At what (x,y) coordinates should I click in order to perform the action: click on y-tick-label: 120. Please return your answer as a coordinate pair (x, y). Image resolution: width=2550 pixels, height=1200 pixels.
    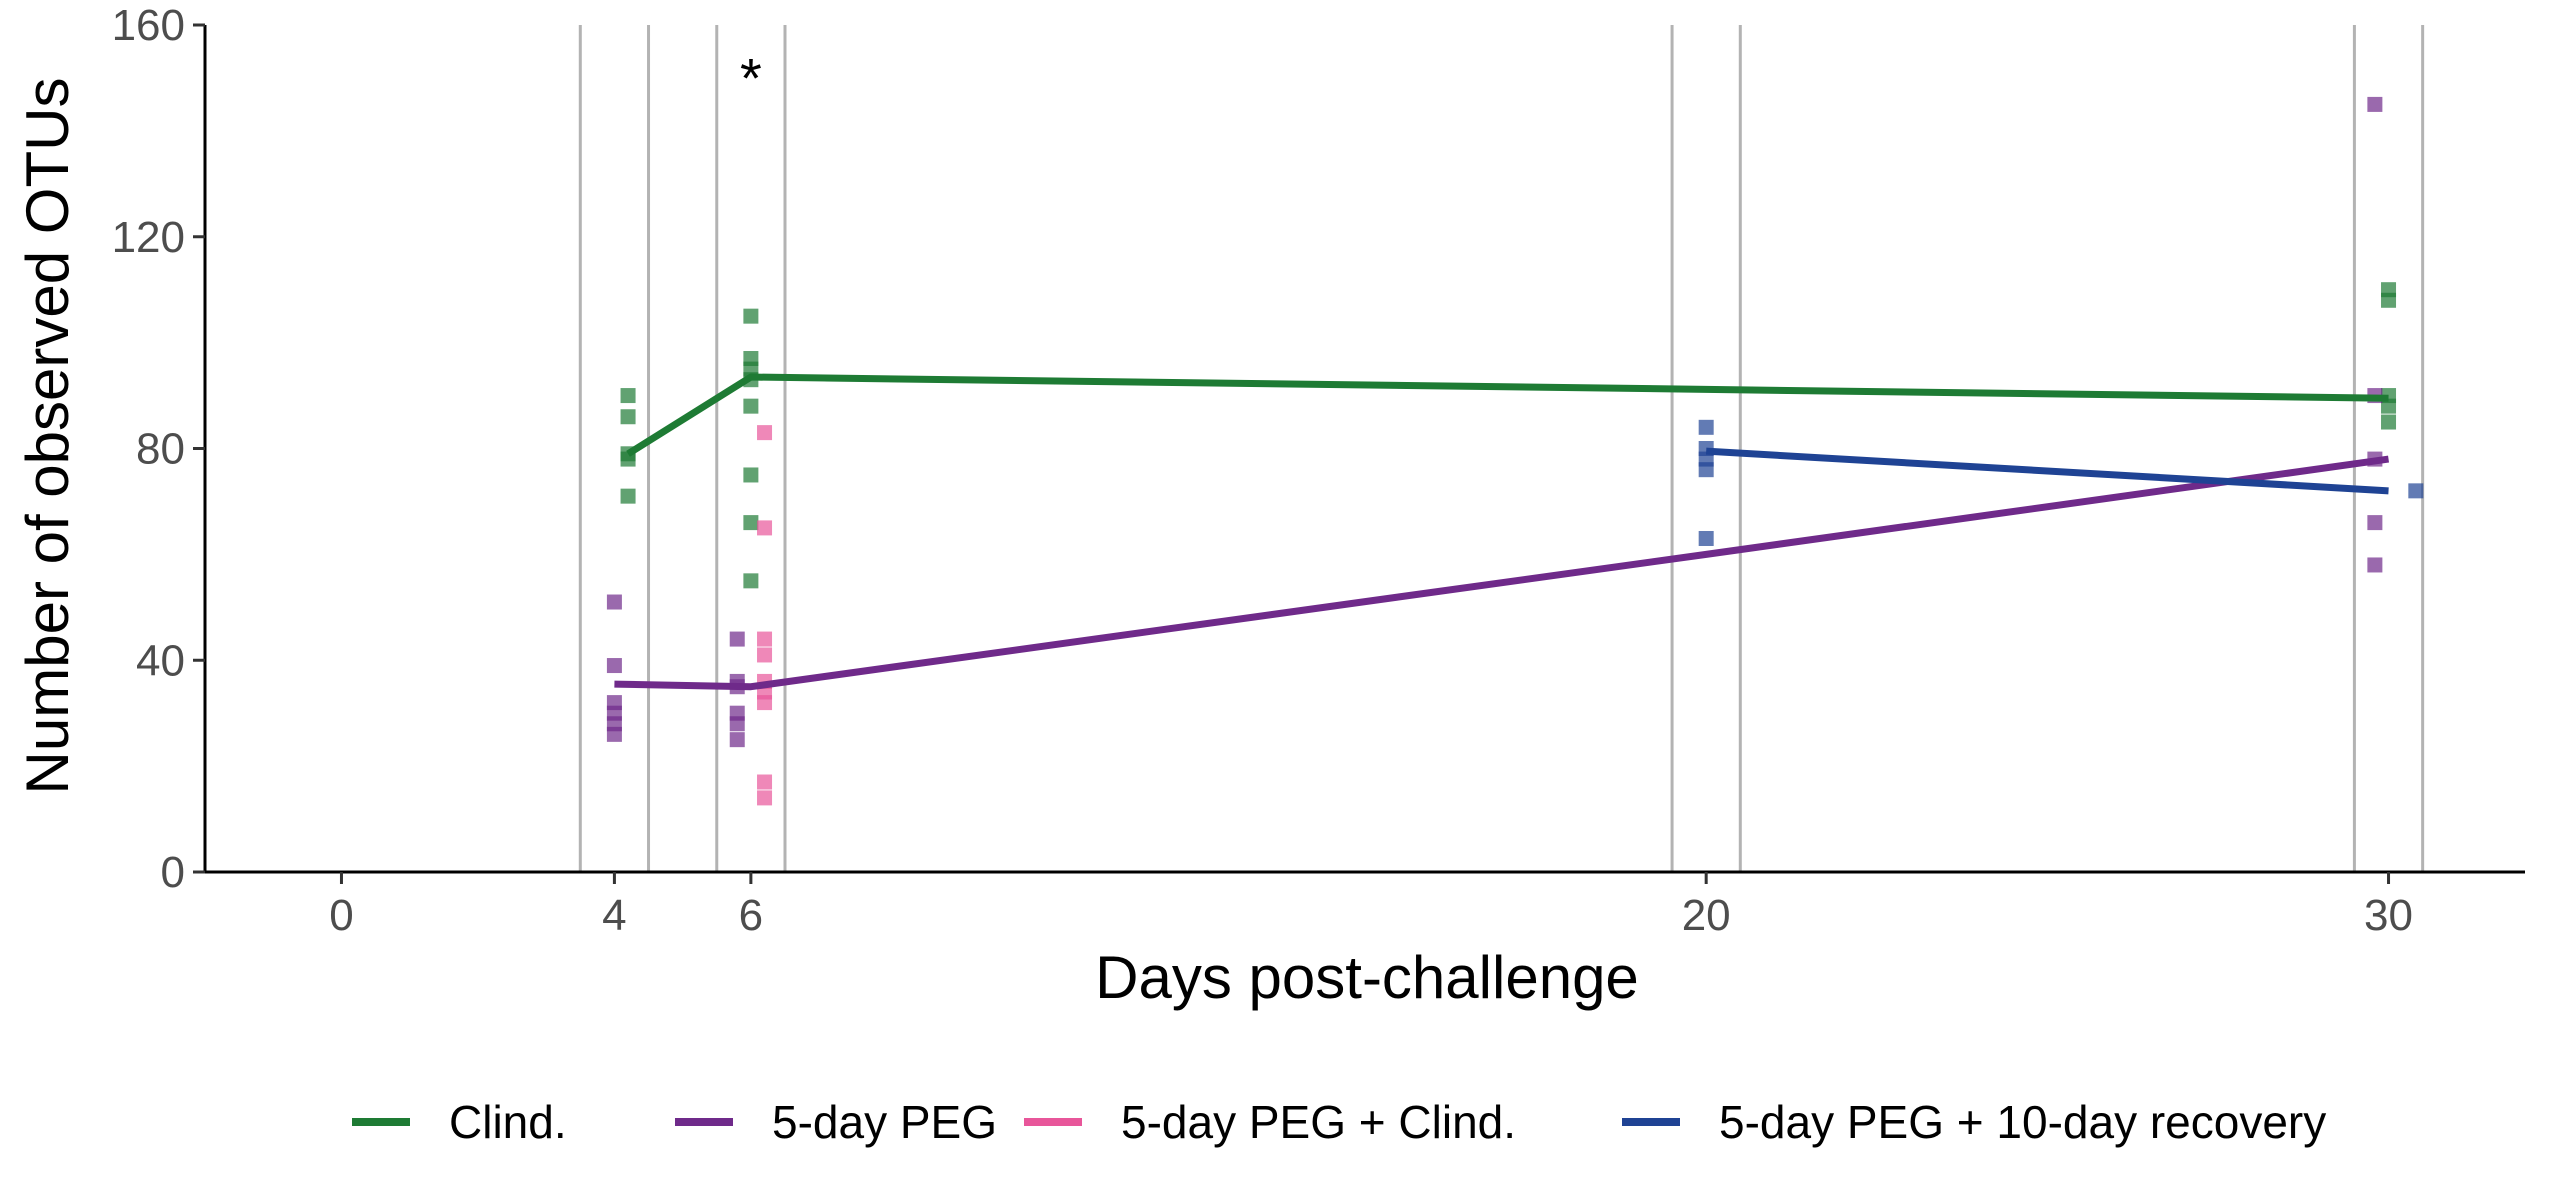
    Looking at the image, I should click on (148, 237).